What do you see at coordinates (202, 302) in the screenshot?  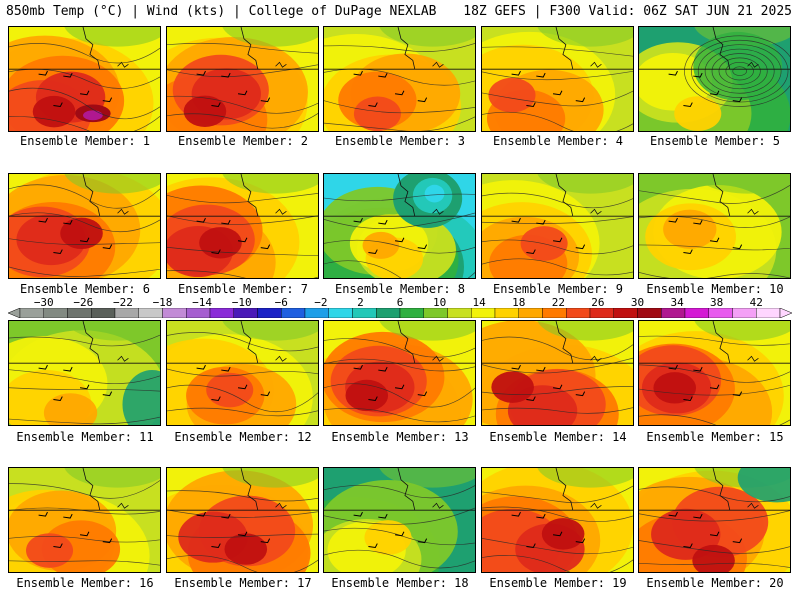 I see `colorbar-tick-label: −14` at bounding box center [202, 302].